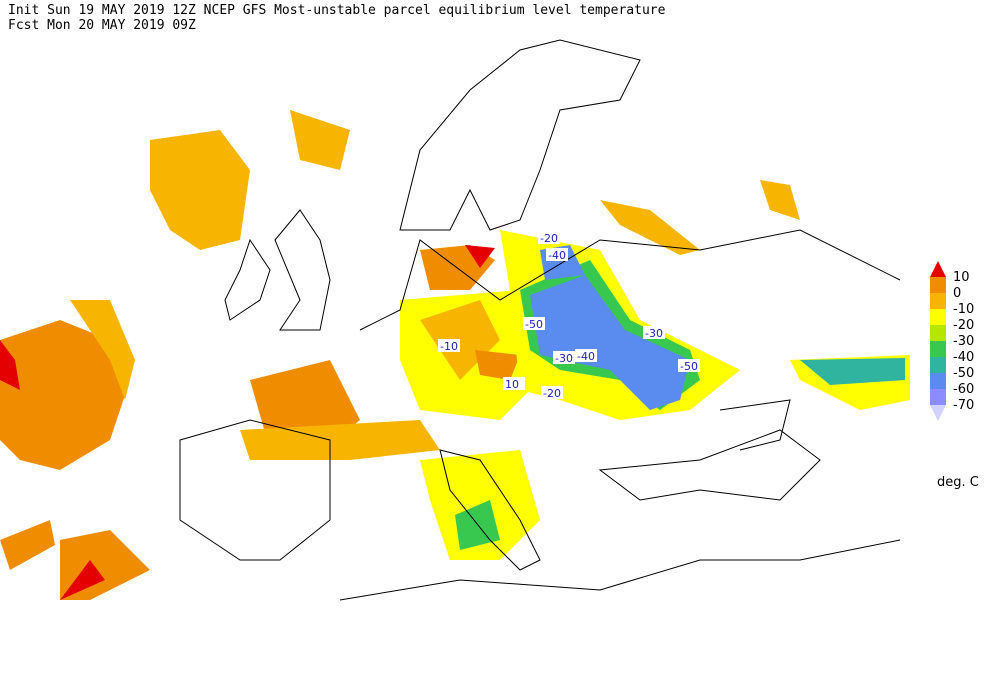 The width and height of the screenshot is (1000, 680). Describe the element at coordinates (963, 405) in the screenshot. I see `legend-label: -70` at that location.